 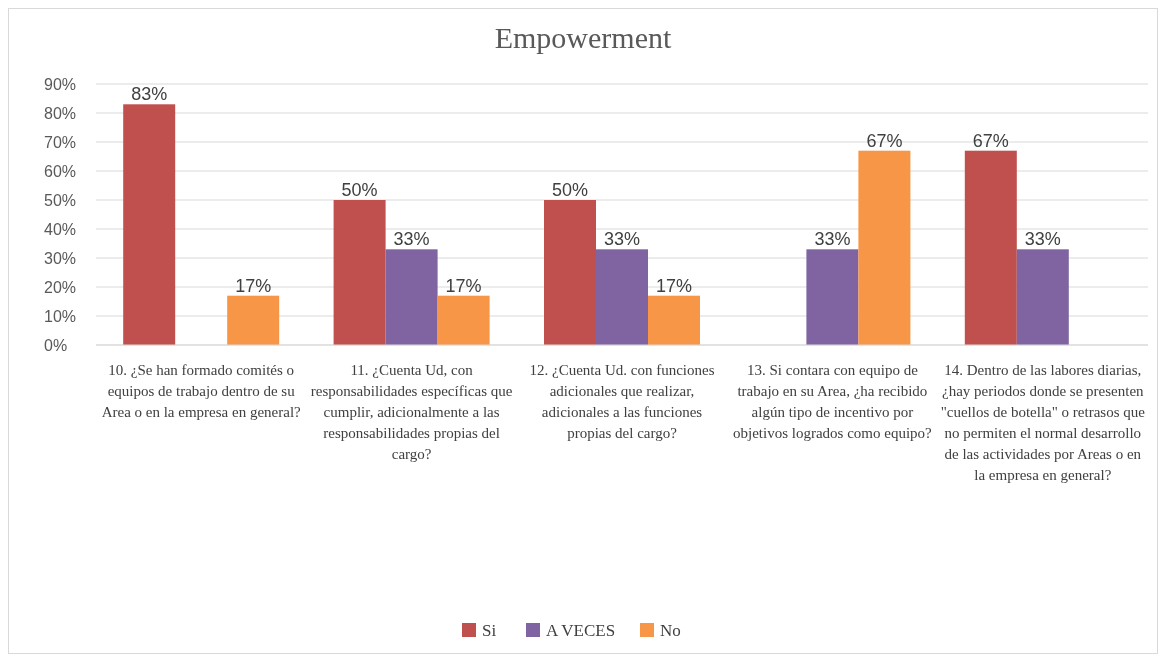 I want to click on x-tick-label: 13. Si contara con equipo de trabajo en su Area, ¿ha recibido algún tipo de incentivo por objetivos logrados como equipo?, so click(x=833, y=401).